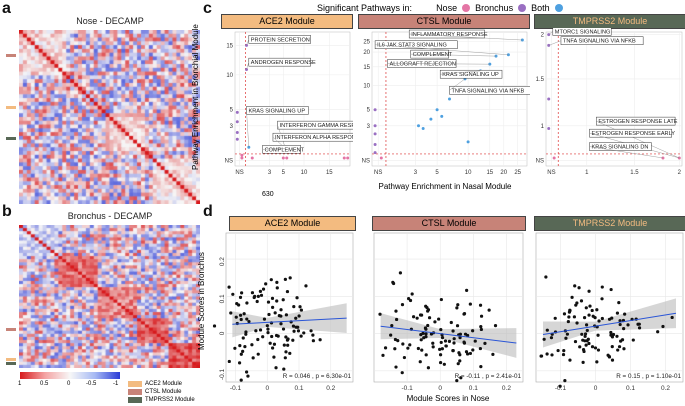  Describe the element at coordinates (164, 384) in the screenshot. I see `legend-label: ACE2 Module` at that location.